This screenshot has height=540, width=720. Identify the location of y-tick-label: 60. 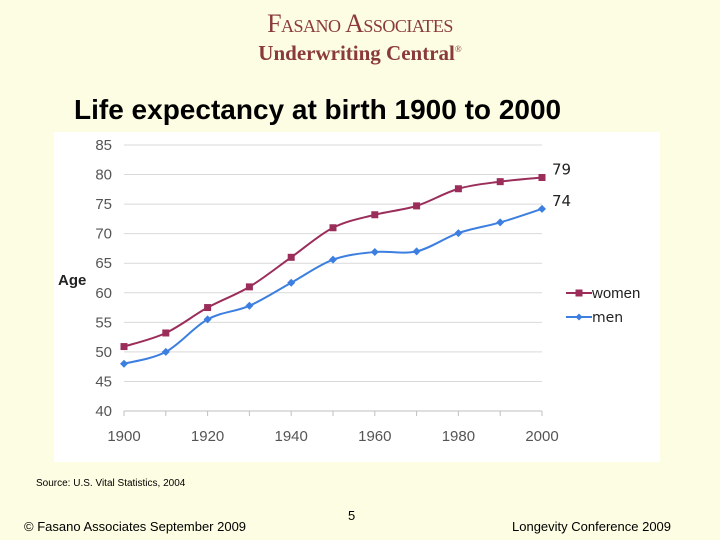
(103, 293).